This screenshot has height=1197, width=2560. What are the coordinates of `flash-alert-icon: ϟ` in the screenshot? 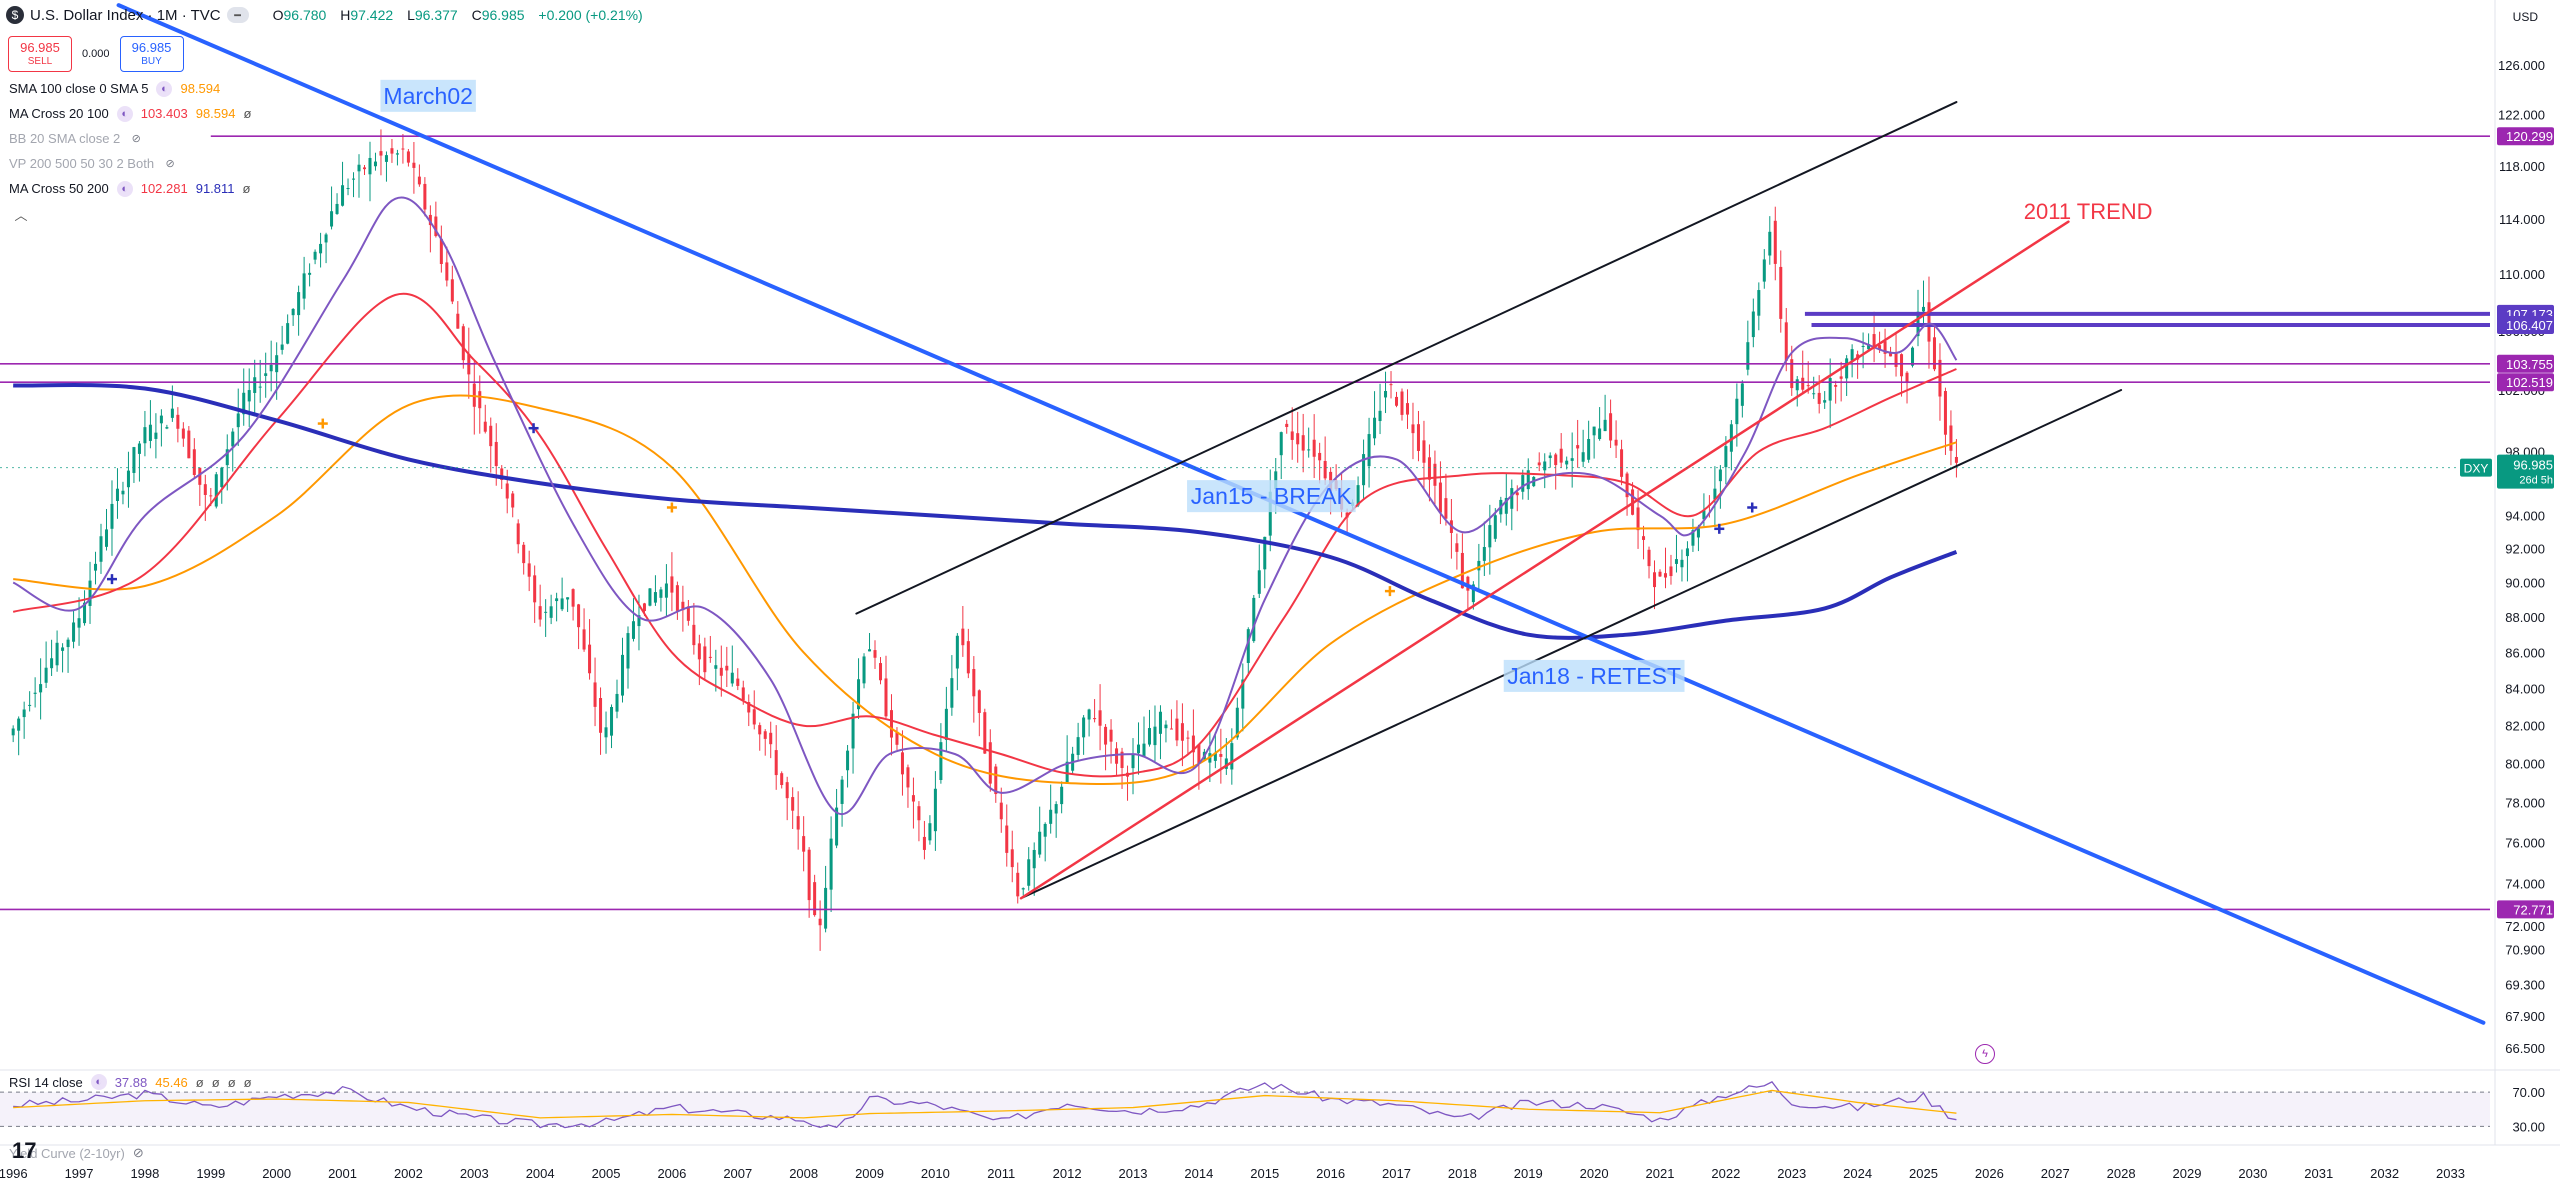 It's located at (1985, 1054).